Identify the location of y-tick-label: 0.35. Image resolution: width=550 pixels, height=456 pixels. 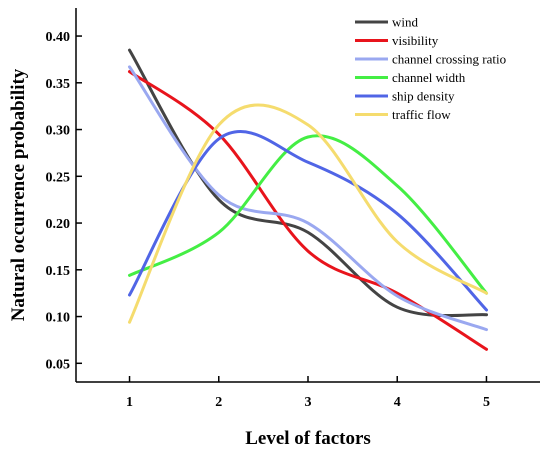
(58, 84).